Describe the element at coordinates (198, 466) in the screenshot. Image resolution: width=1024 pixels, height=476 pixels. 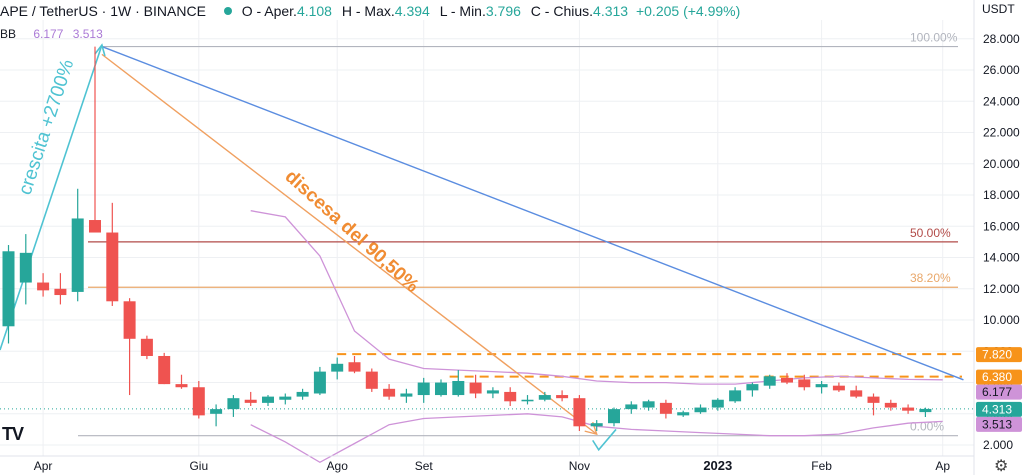
I see `x-tick-label: Giu` at that location.